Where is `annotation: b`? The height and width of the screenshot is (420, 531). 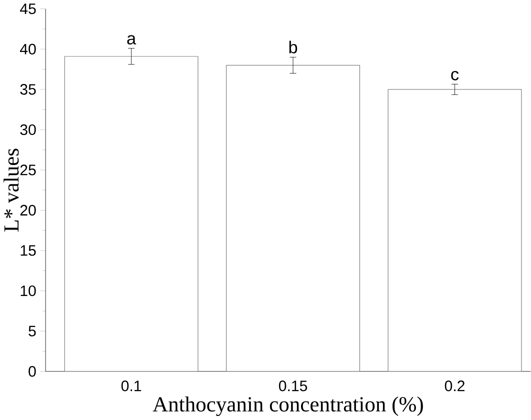 annotation: b is located at coordinates (293, 47).